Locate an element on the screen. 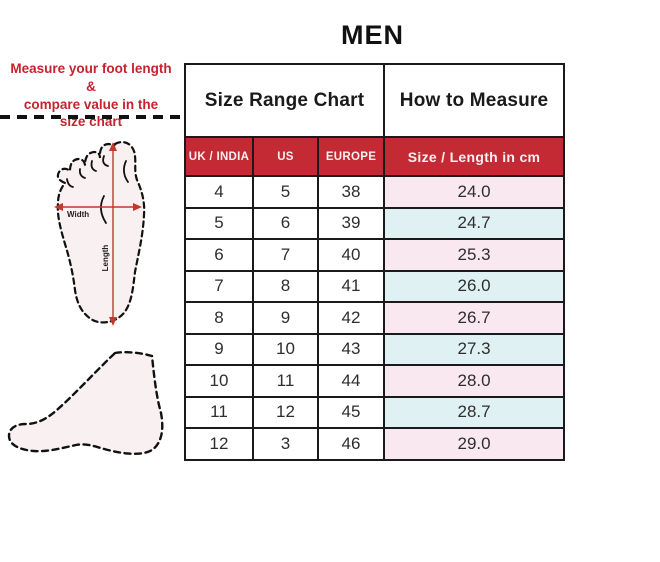 The width and height of the screenshot is (660, 562). column-header-row: UK / INDIA US EUROPE Size / Length in cm is located at coordinates (375, 156).